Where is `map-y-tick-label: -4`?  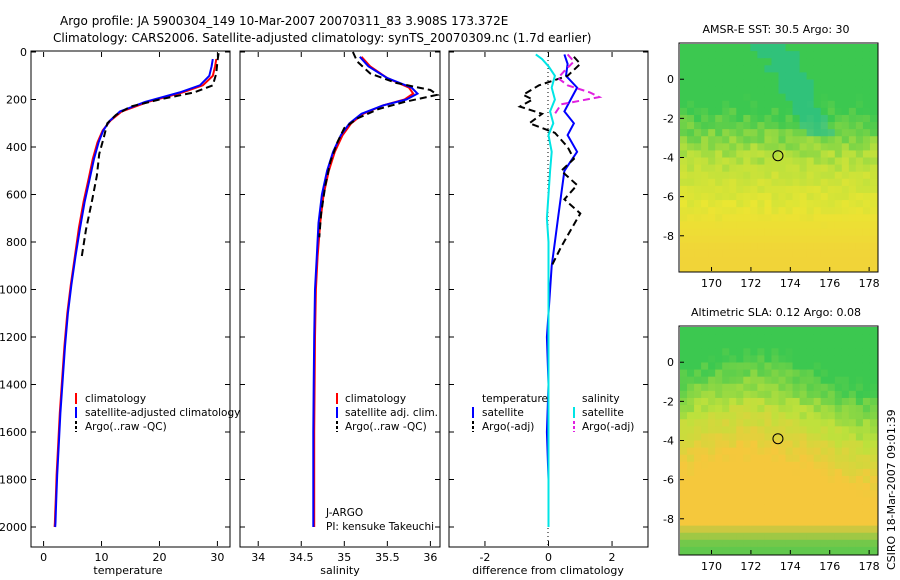
map-y-tick-label: -4 is located at coordinates (668, 158).